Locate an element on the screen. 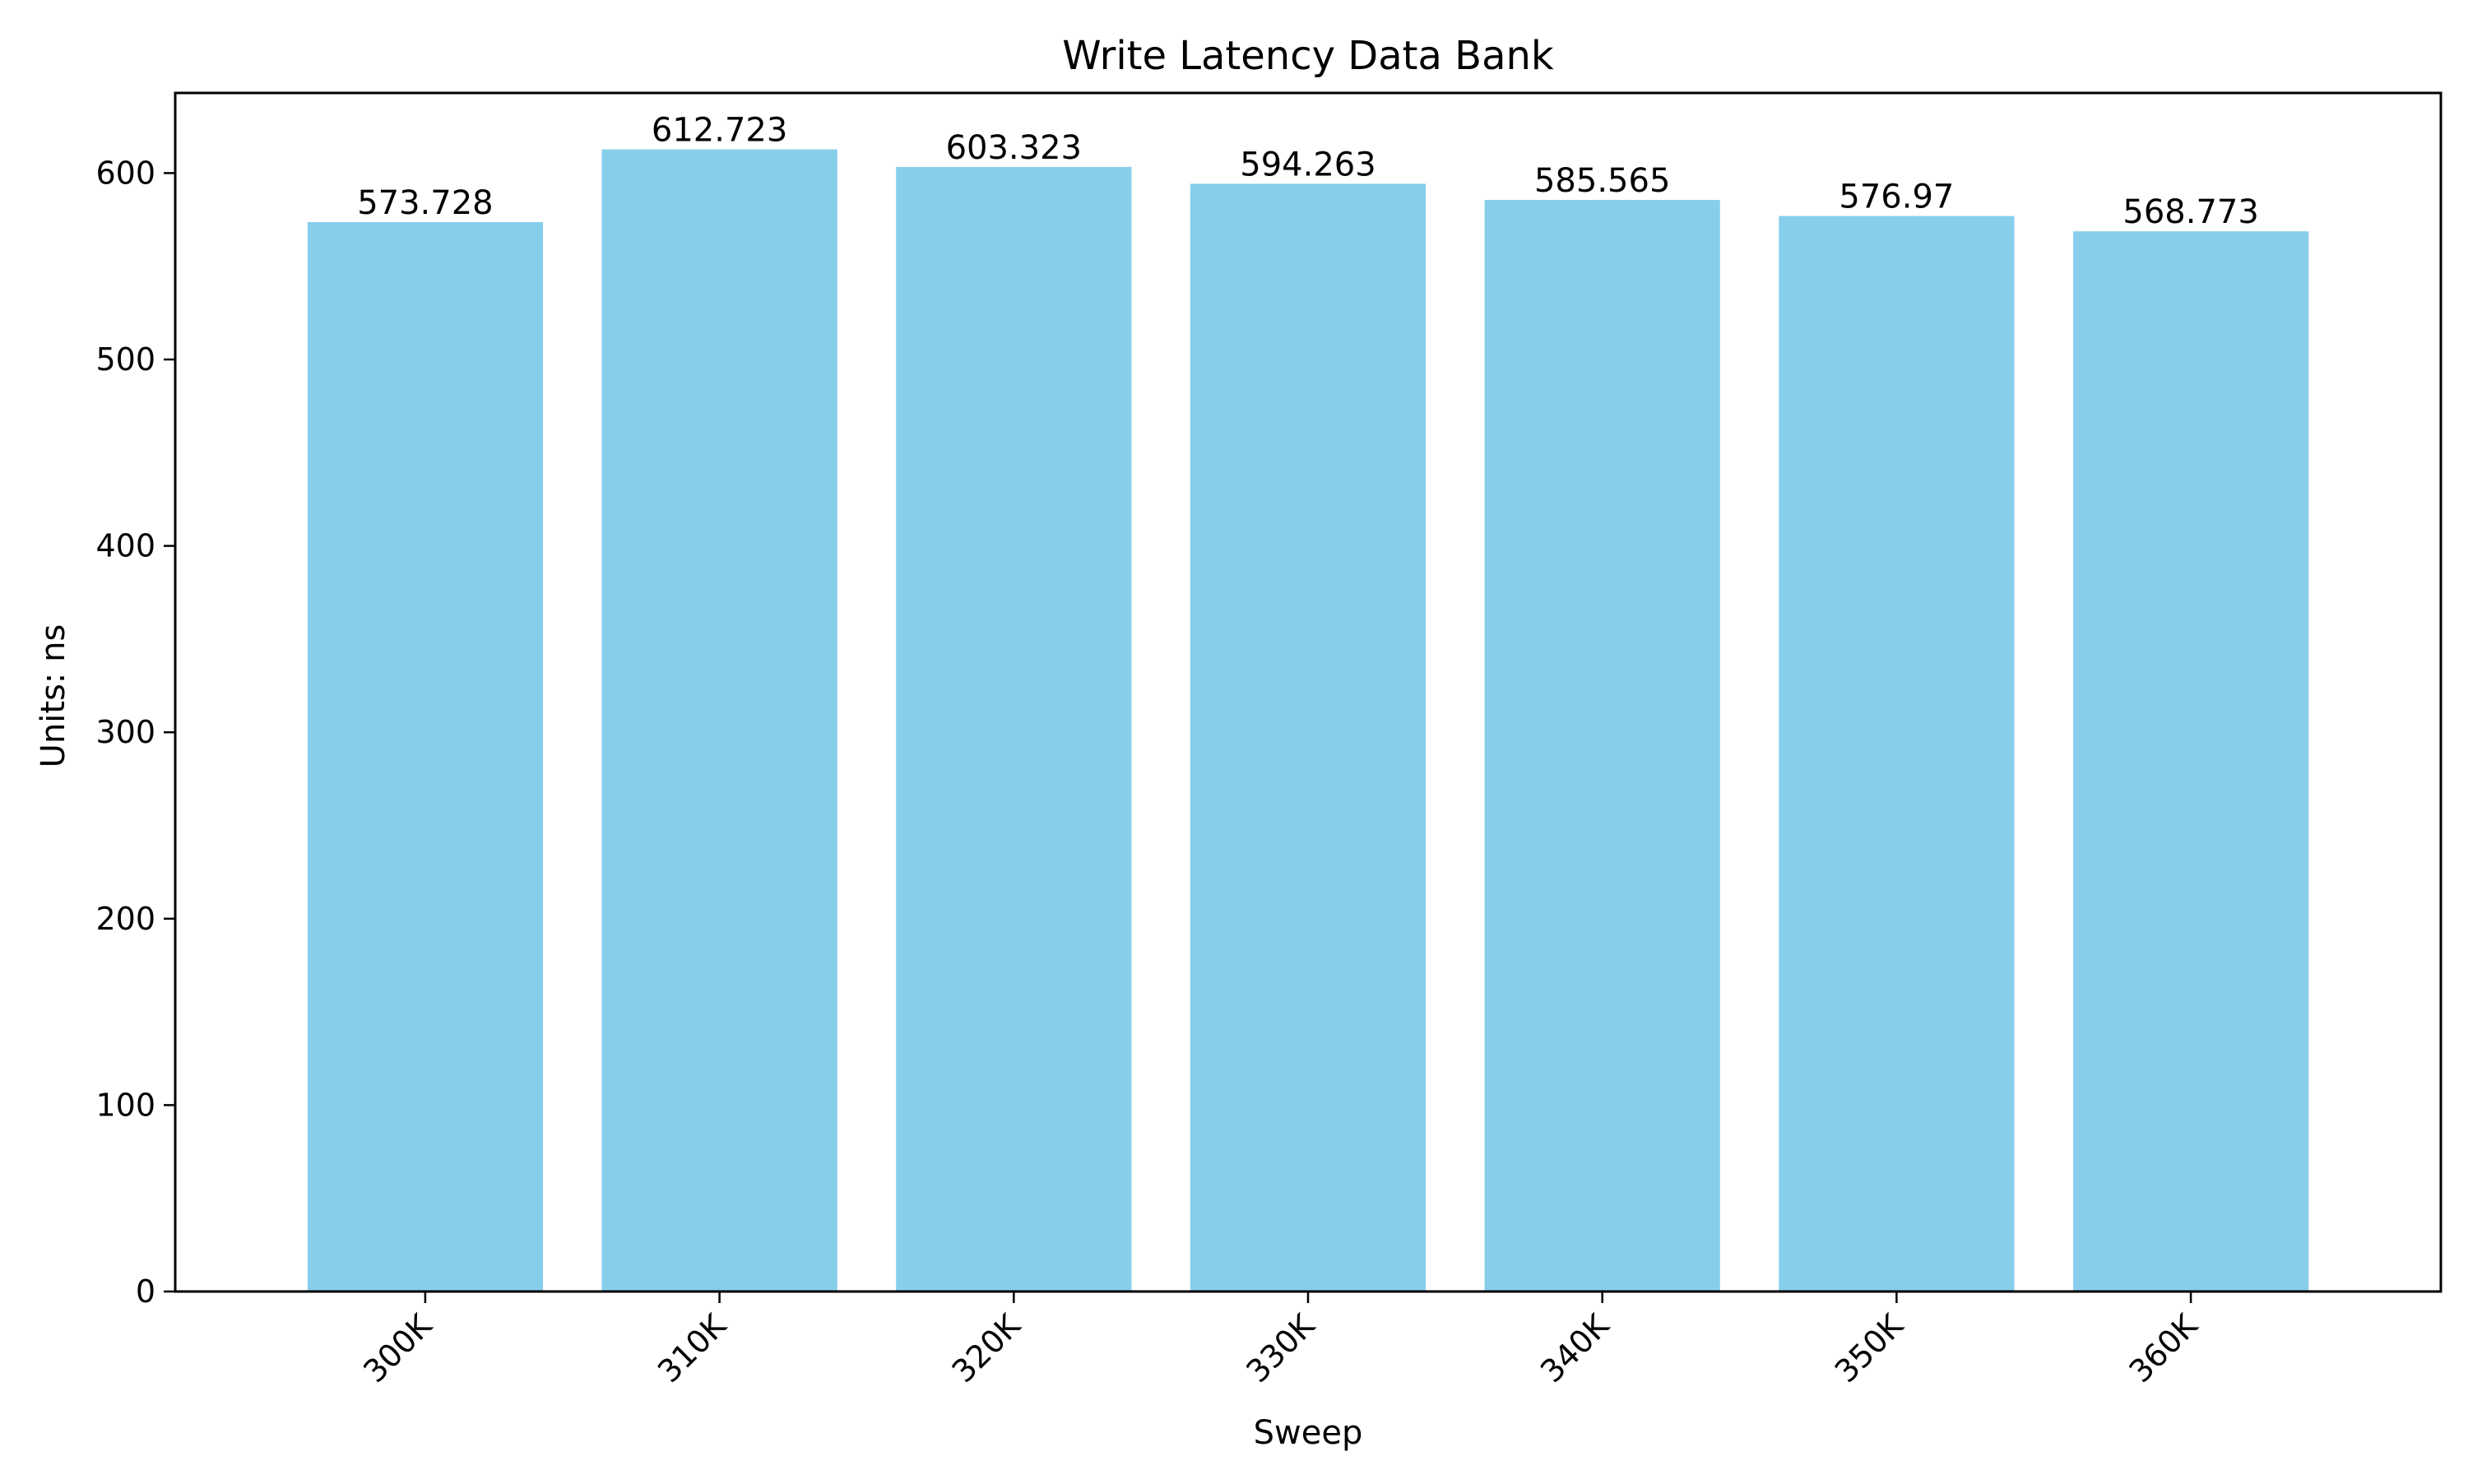  bar-340K is located at coordinates (1602, 746).